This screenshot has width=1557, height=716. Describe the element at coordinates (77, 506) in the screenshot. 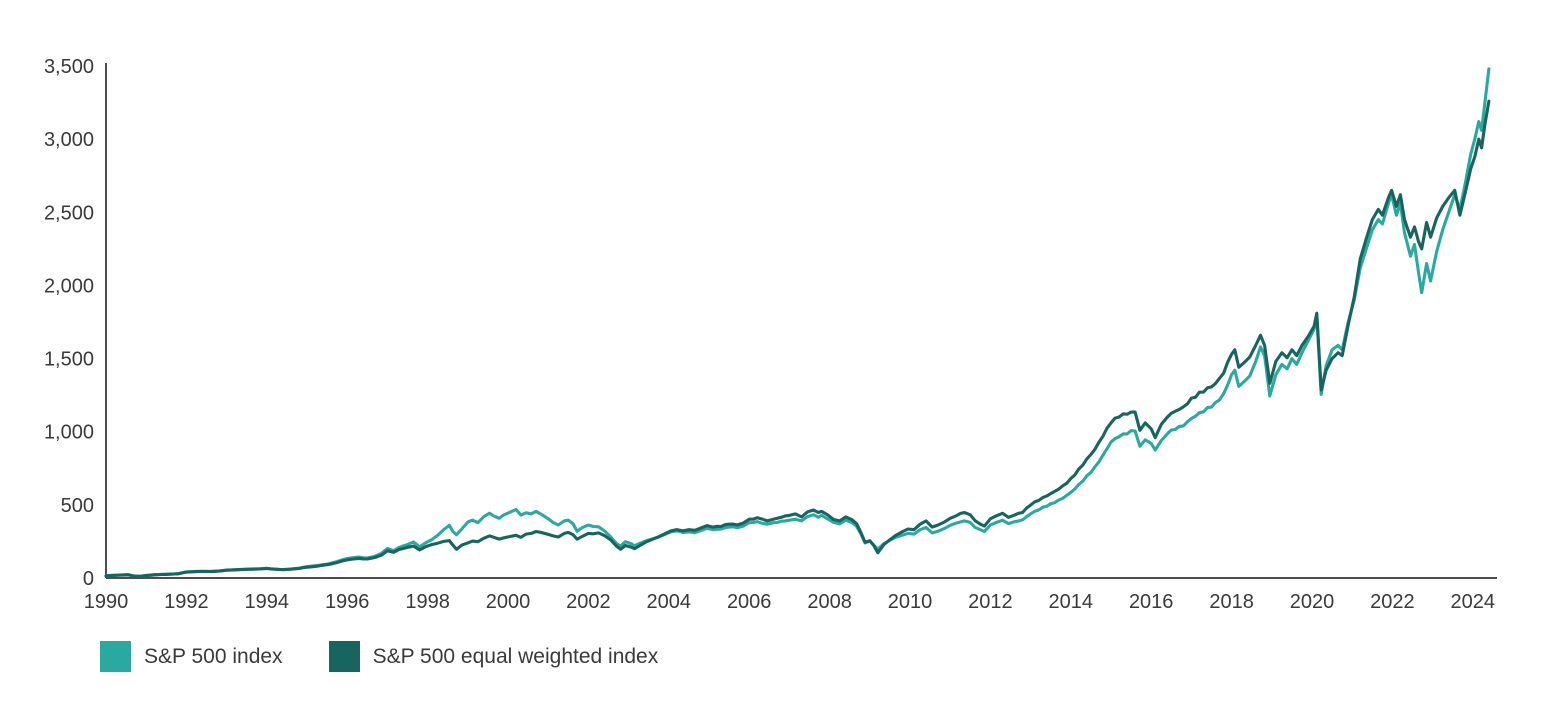

I see `y-axis-tick-label: 500` at that location.